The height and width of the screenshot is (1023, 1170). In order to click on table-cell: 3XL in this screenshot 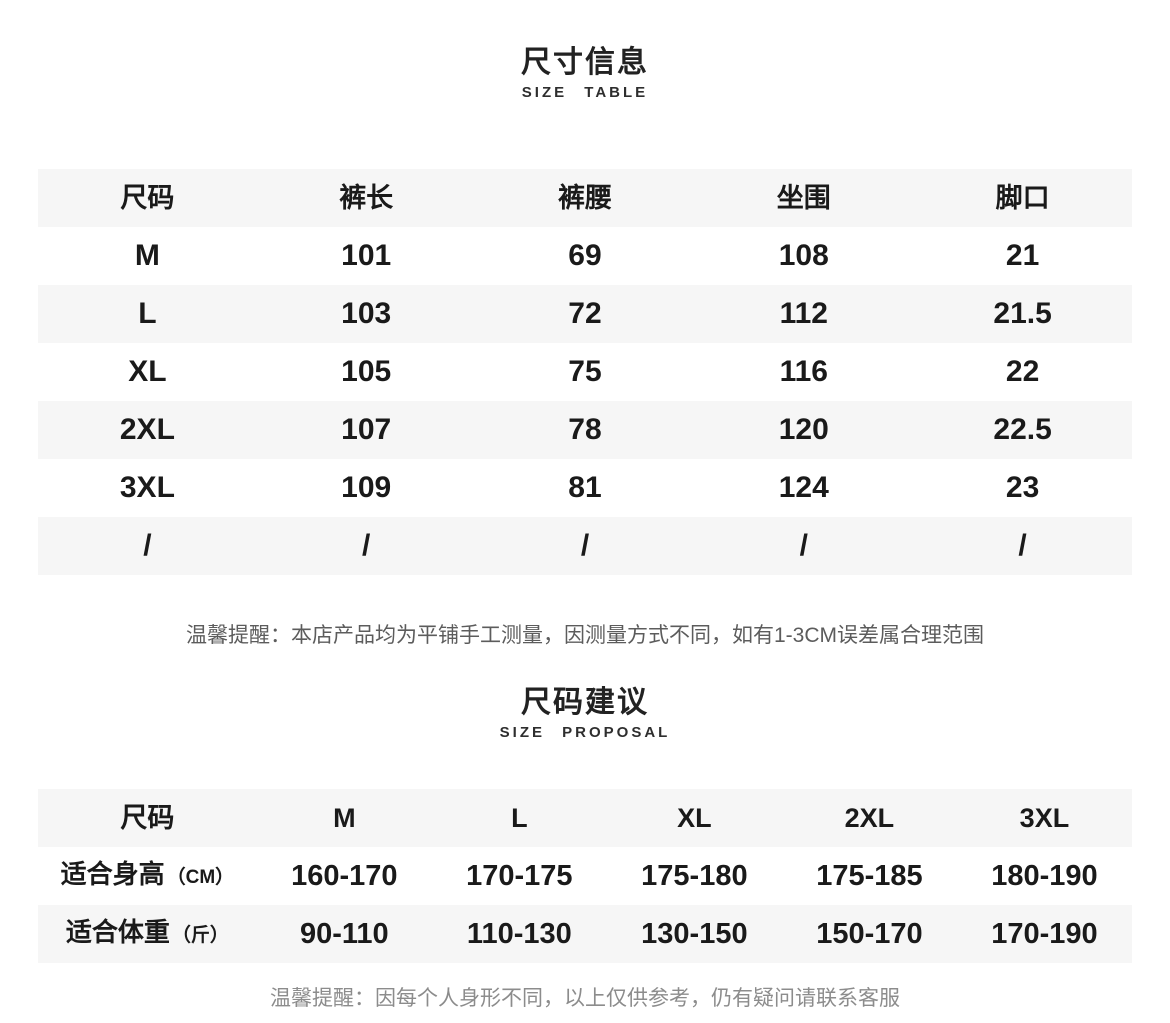, I will do `click(147, 487)`.